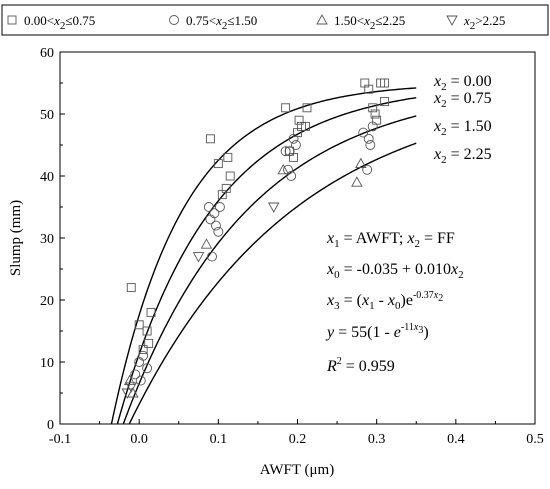 The height and width of the screenshot is (489, 550). What do you see at coordinates (174, 20) in the screenshot?
I see `legend-marker-circle` at bounding box center [174, 20].